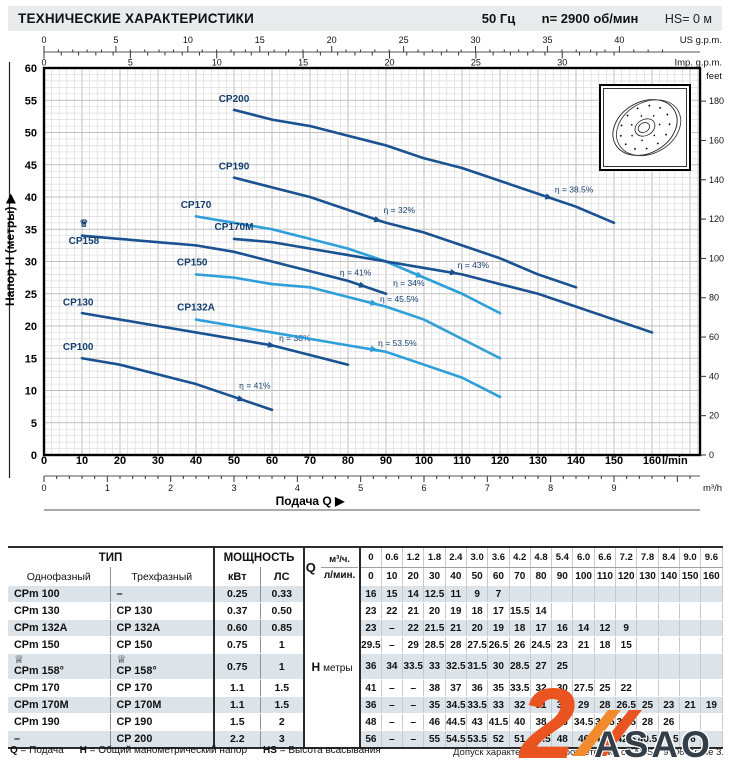 Image resolution: width=730 pixels, height=780 pixels. Describe the element at coordinates (541, 645) in the screenshot. I see `head-value: 24.5` at that location.